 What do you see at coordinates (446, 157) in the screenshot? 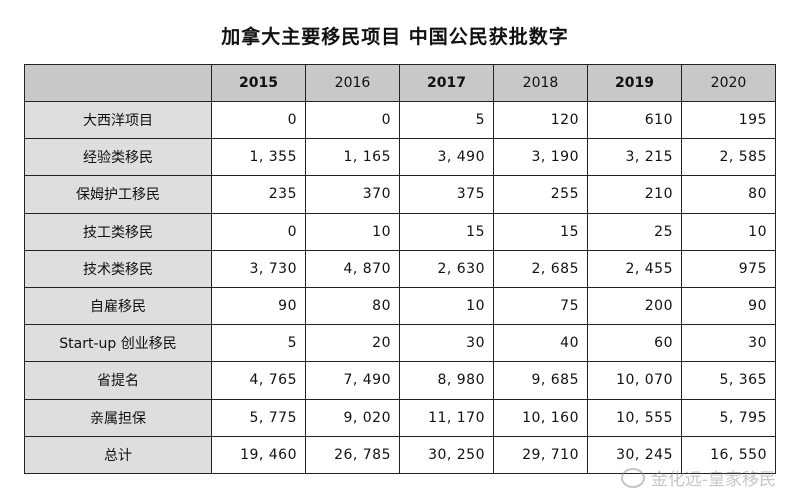
I see `table-cell: 3, 490` at bounding box center [446, 157].